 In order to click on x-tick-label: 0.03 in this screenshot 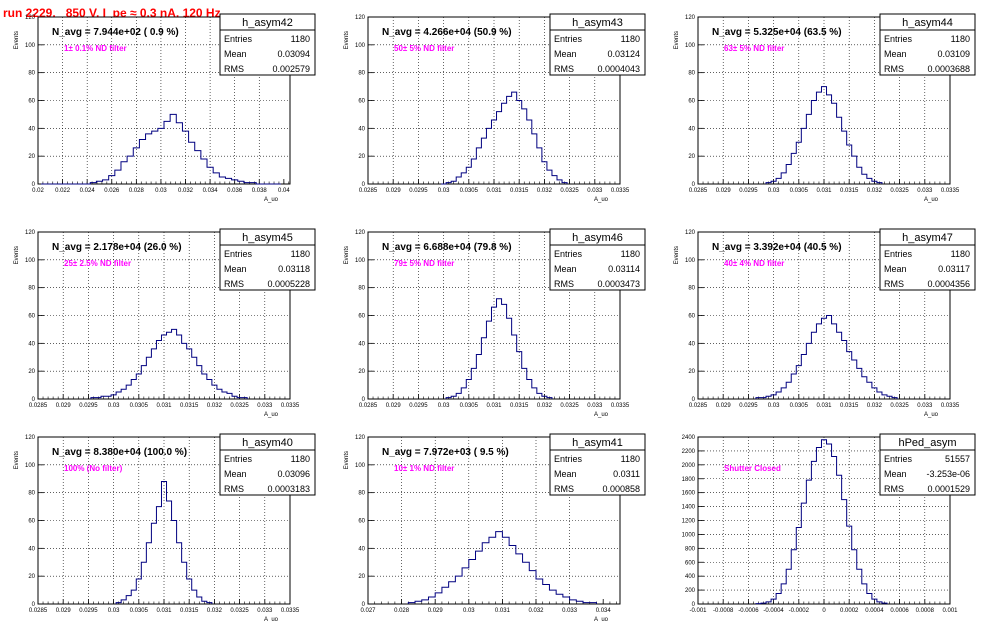, I will do `click(114, 611)`.